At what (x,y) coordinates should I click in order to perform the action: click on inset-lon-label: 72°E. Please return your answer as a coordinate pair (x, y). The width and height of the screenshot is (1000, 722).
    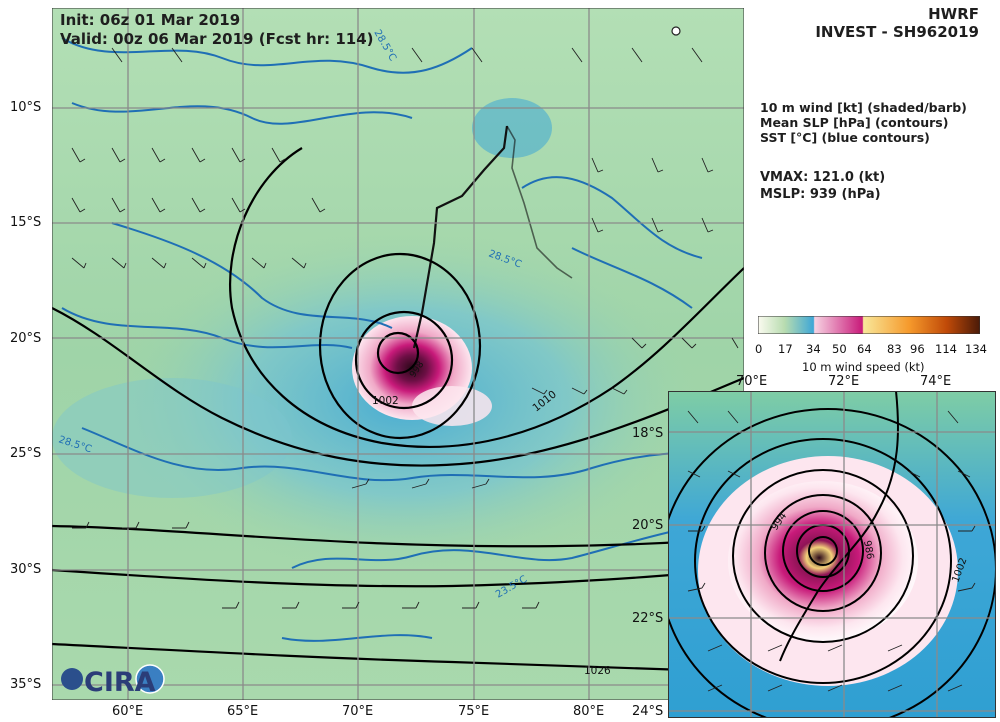
    Looking at the image, I should click on (844, 381).